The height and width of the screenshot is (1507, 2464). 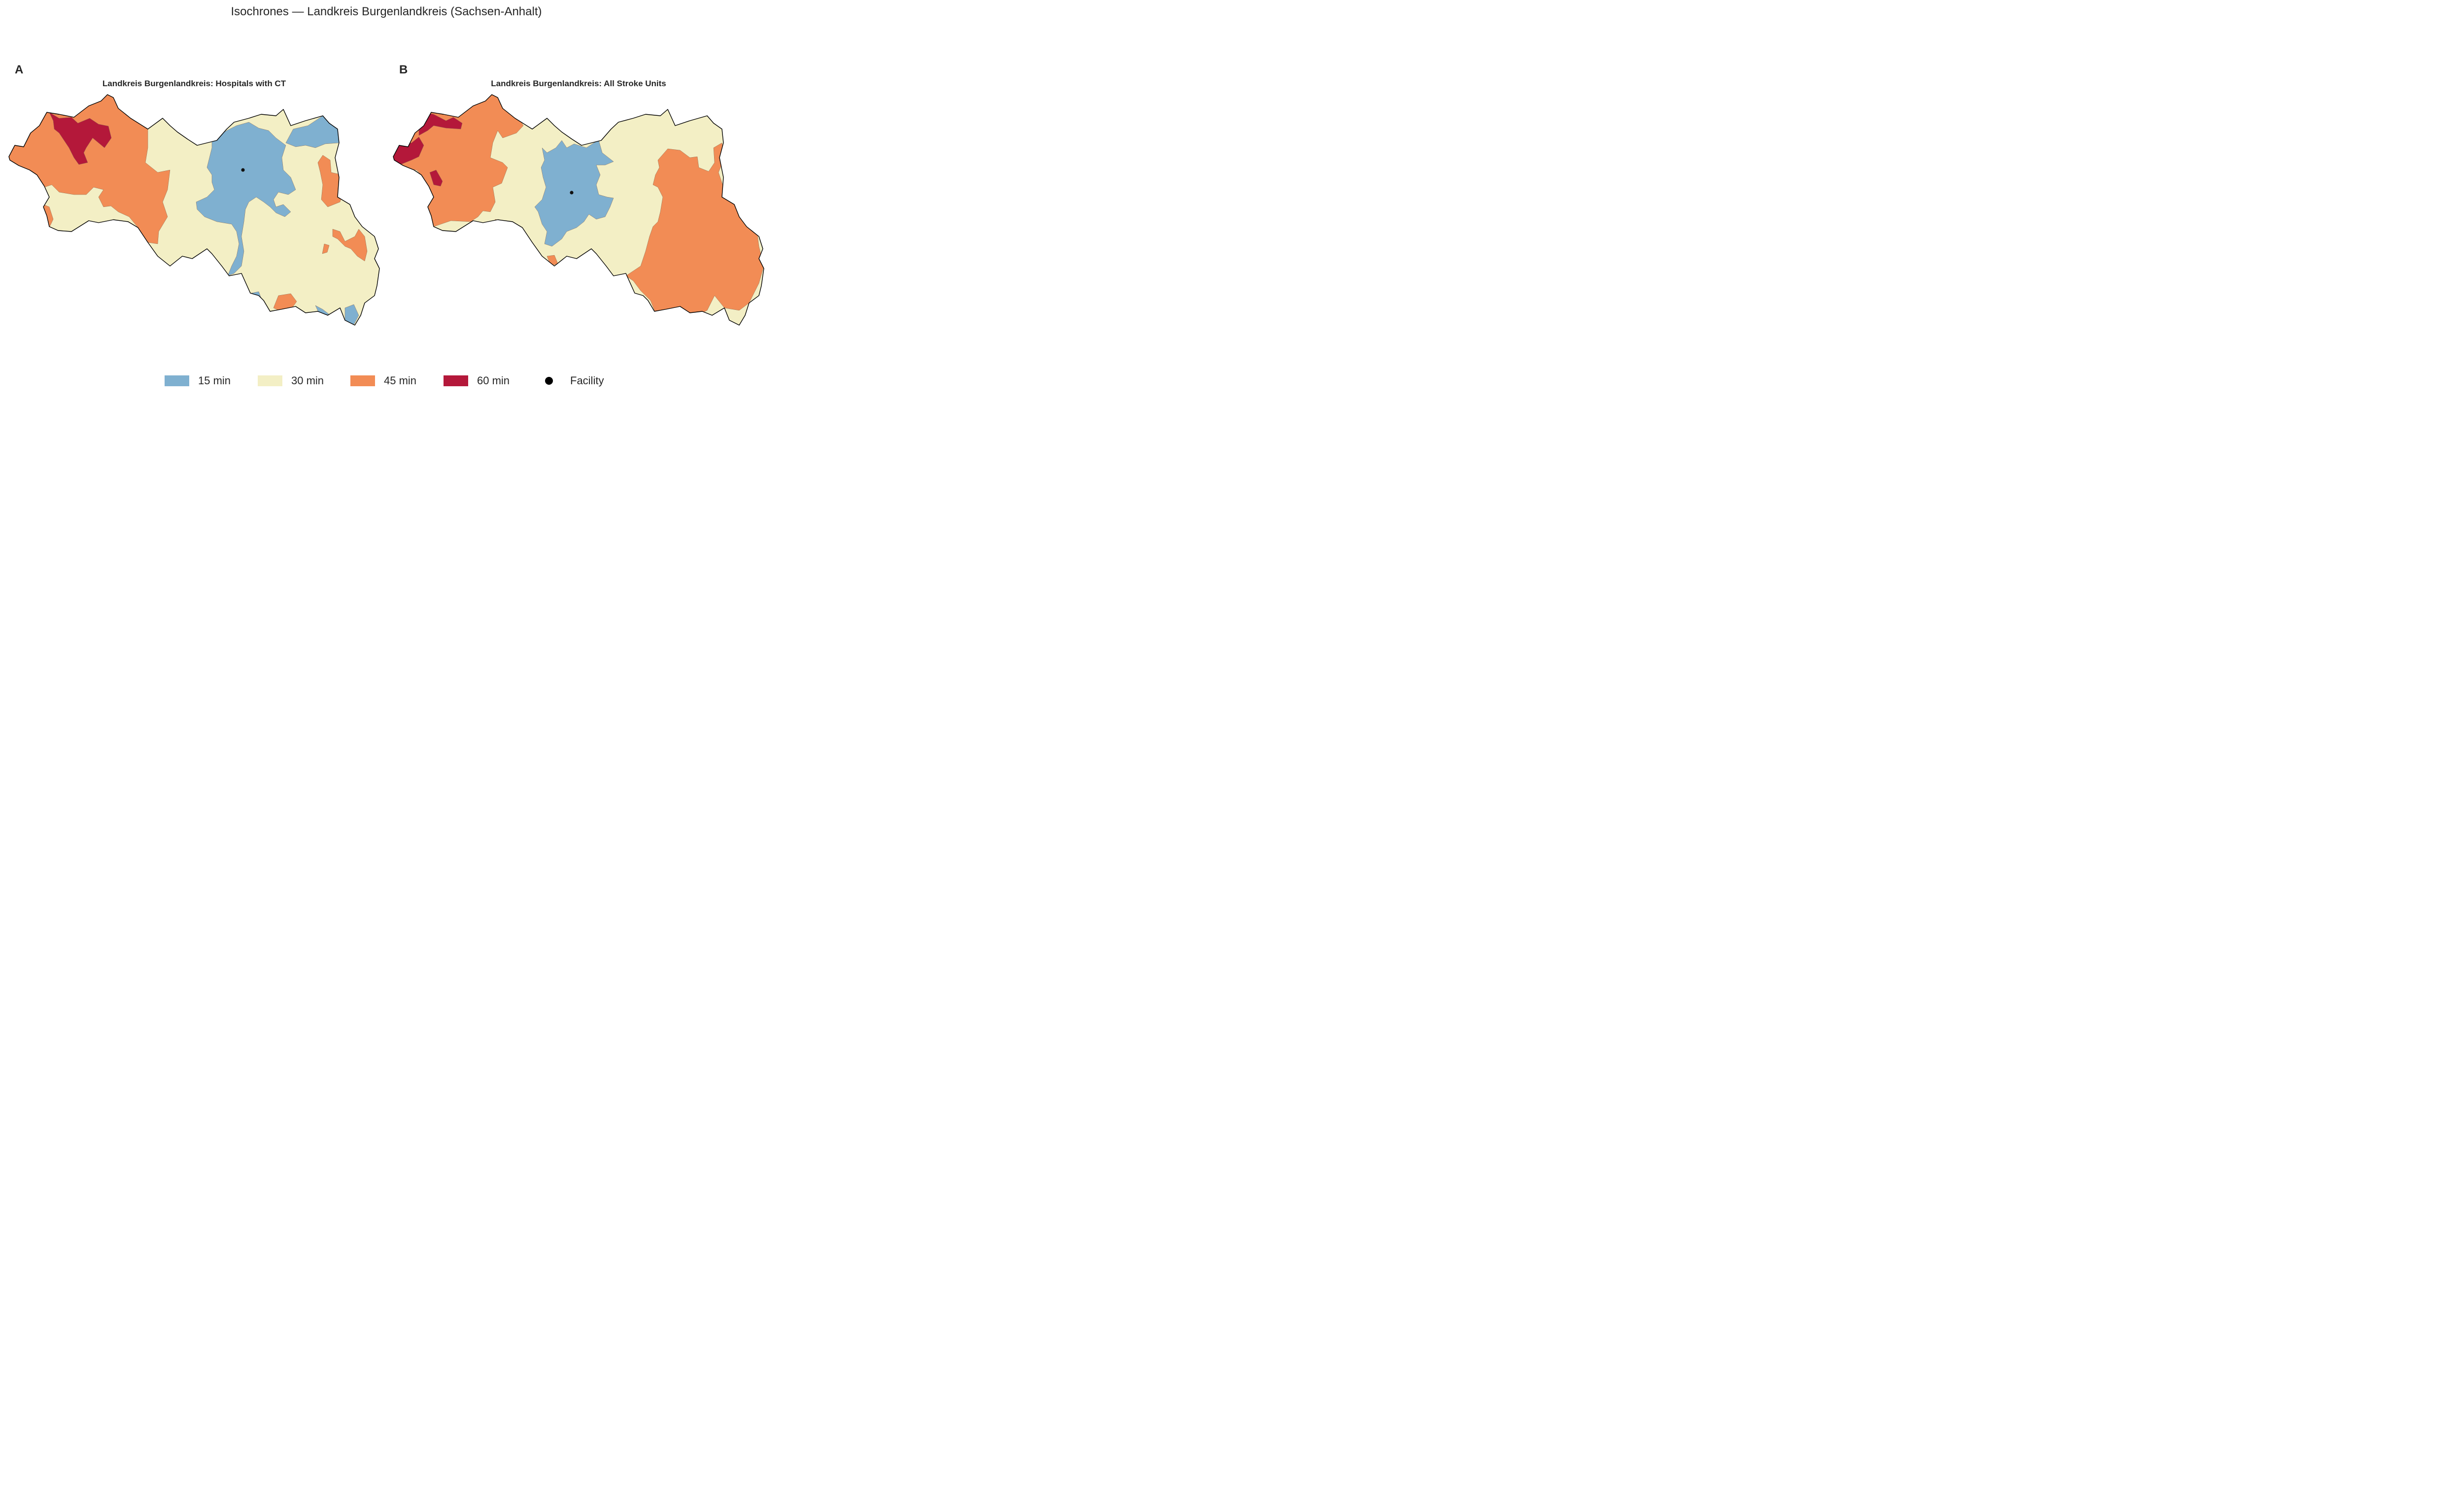 I want to click on facility-marker-a, so click(x=243, y=170).